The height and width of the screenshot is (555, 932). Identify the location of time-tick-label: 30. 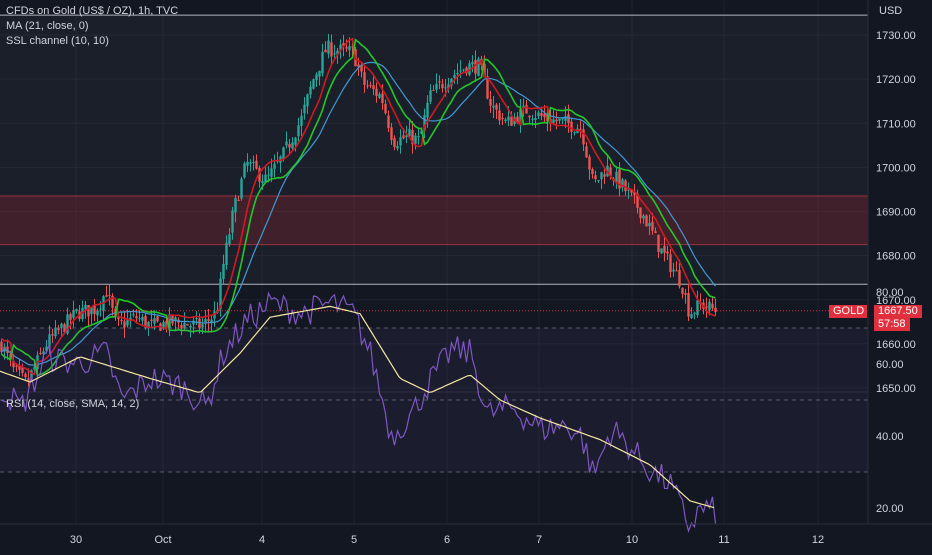
(76, 540).